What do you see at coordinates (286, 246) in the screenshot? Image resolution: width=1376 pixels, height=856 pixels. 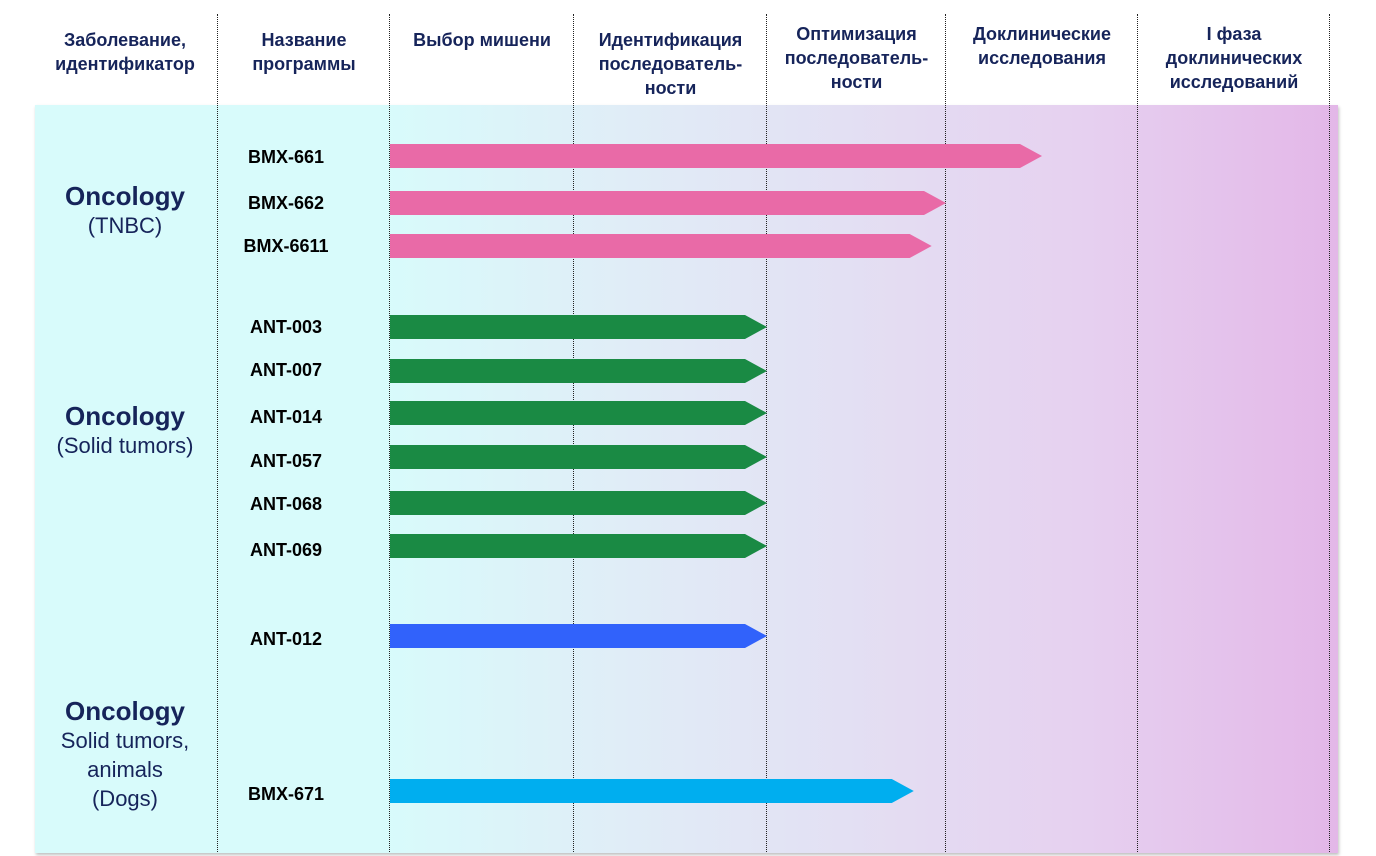 I see `program-label: BMX-6611` at bounding box center [286, 246].